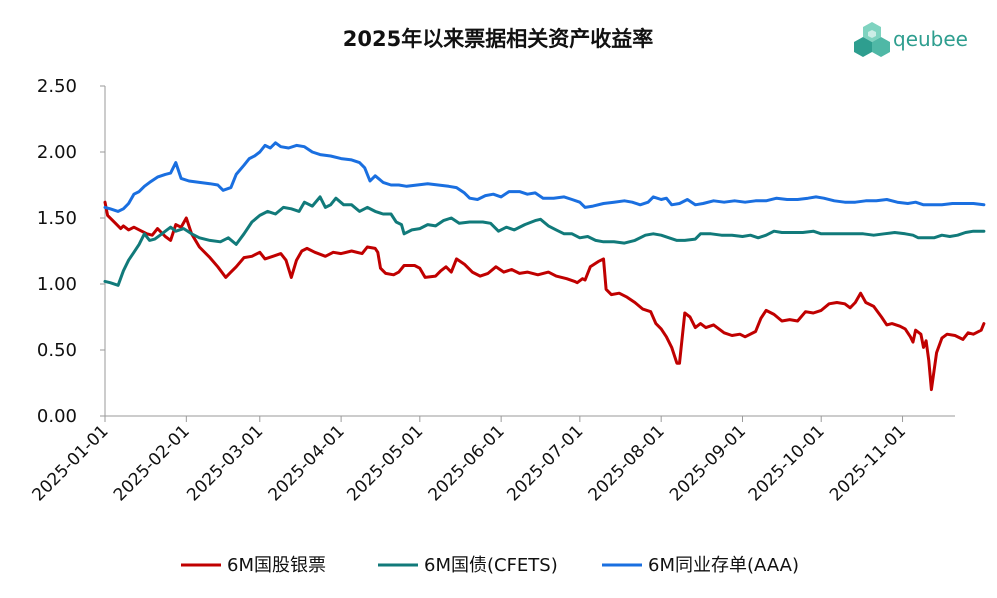 The image size is (997, 598). I want to click on legend-label: 6M国债(CFETS), so click(491, 565).